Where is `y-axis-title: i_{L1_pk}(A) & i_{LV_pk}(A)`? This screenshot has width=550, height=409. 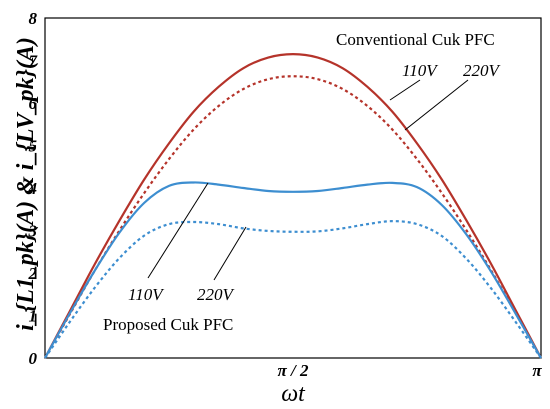 y-axis-title: i_{L1_pk}(A) & i_{LV_pk}(A) is located at coordinates (26, 184).